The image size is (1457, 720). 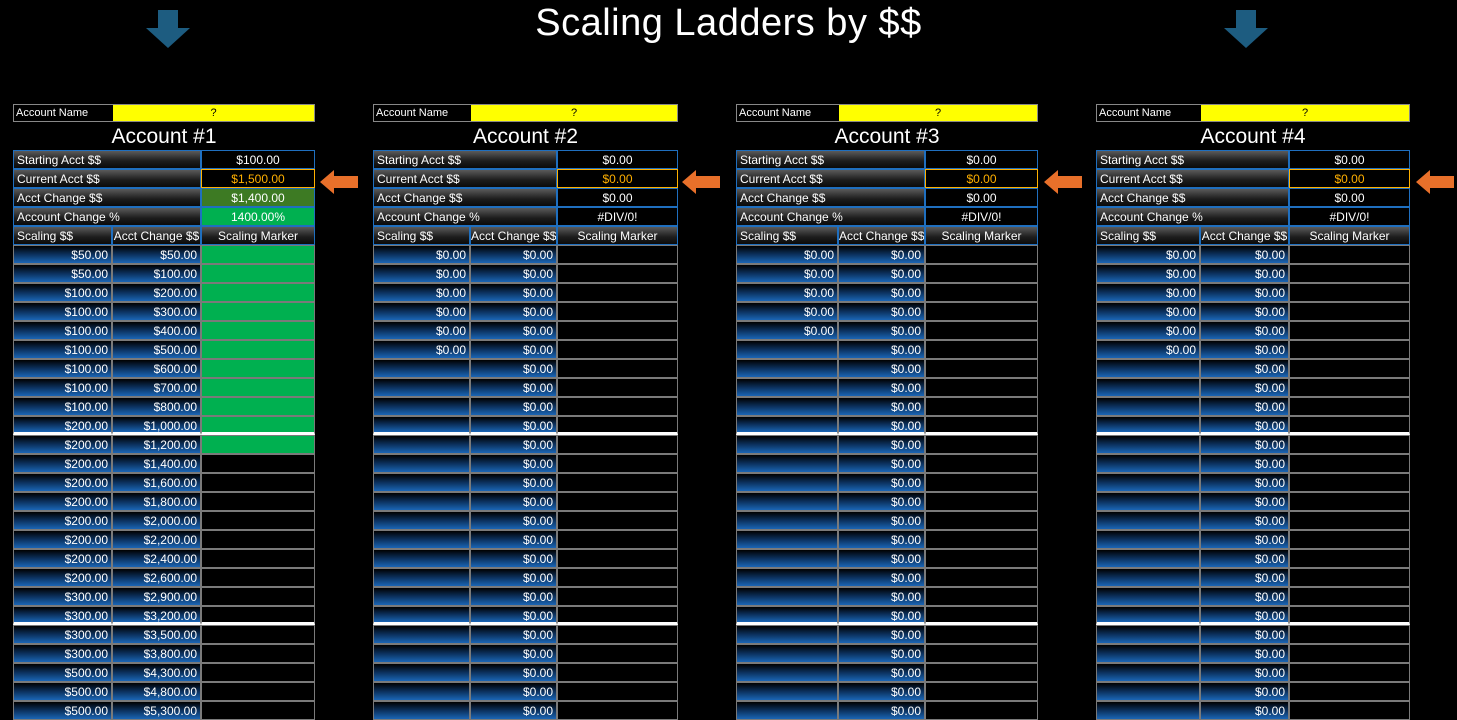 What do you see at coordinates (156, 691) in the screenshot?
I see `acct-change-cell: $4,800.00` at bounding box center [156, 691].